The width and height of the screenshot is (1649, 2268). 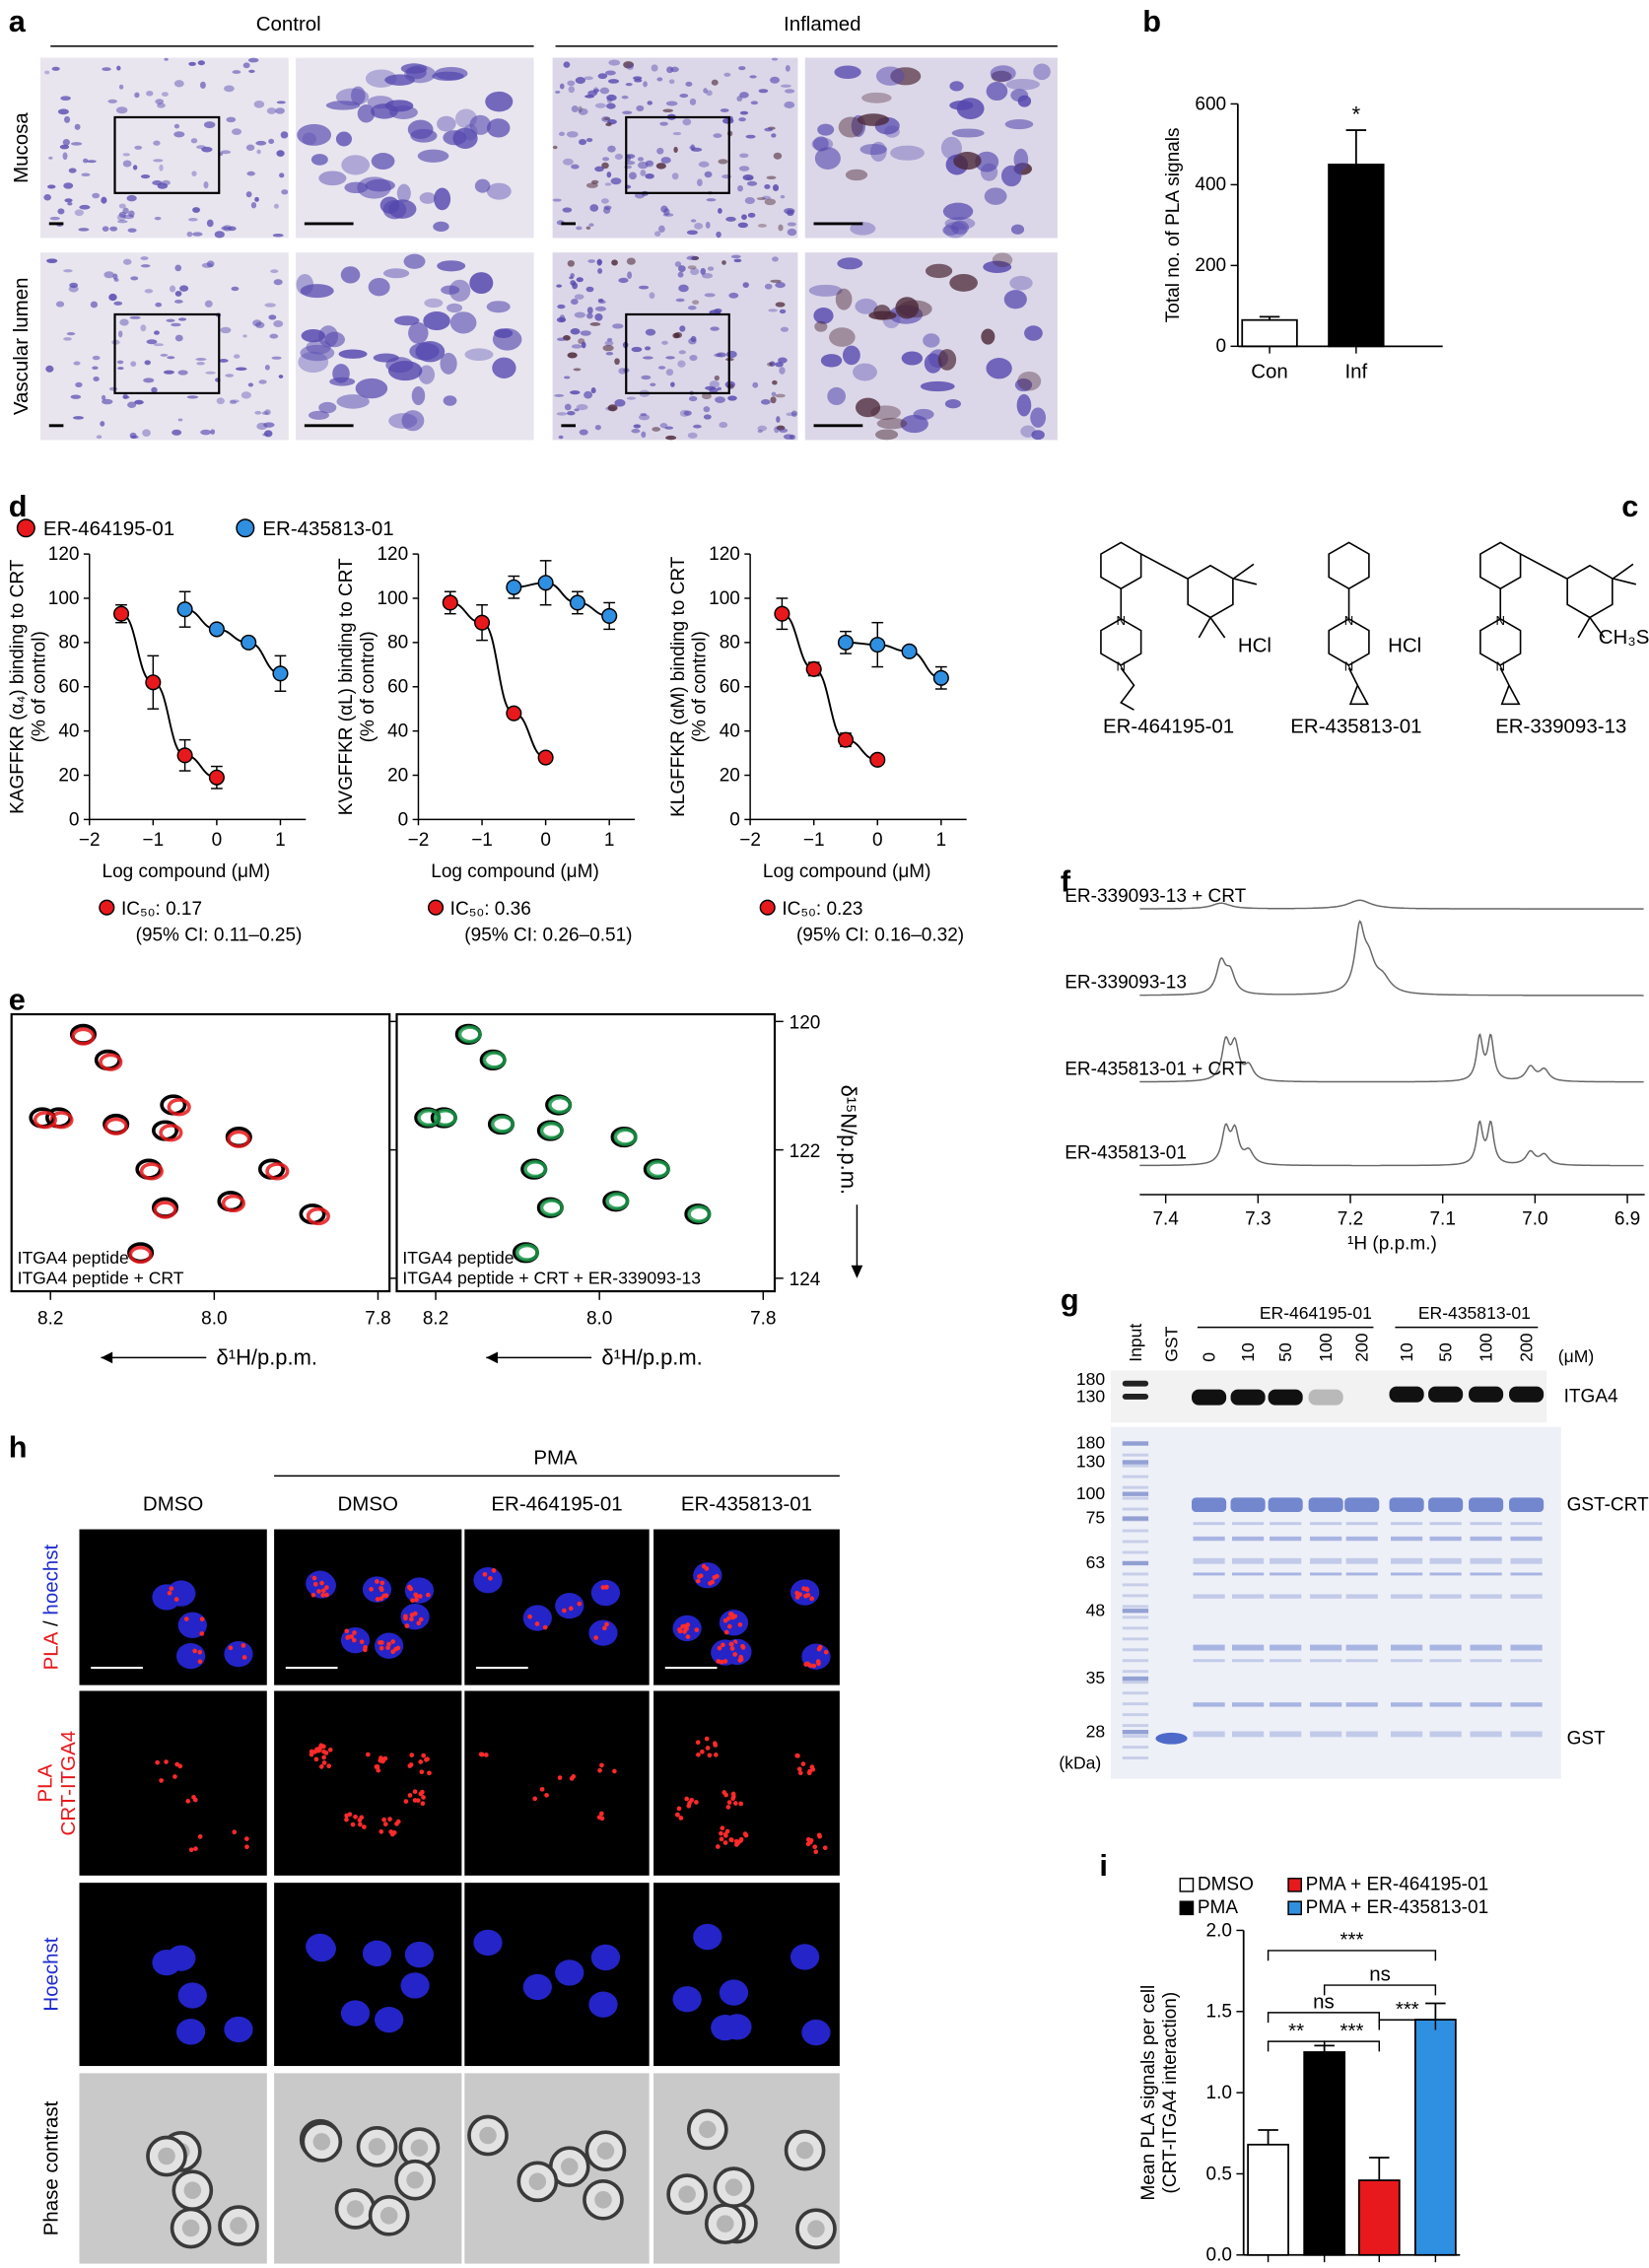 What do you see at coordinates (1356, 114) in the screenshot?
I see `significance: *` at bounding box center [1356, 114].